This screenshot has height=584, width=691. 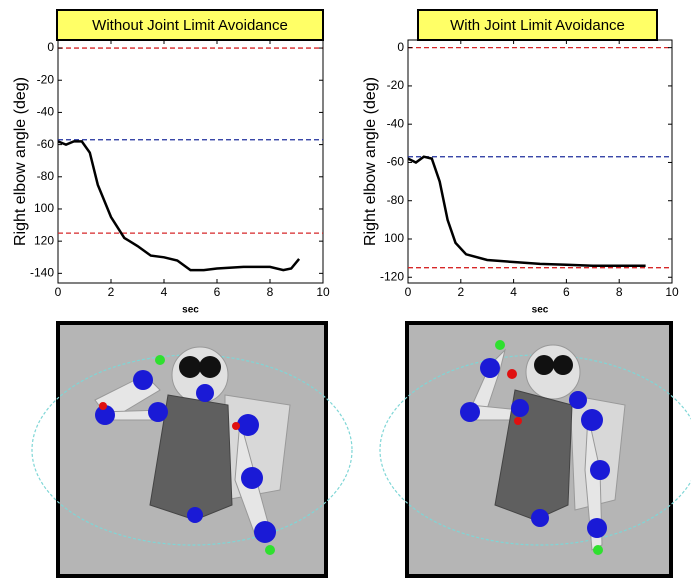 I want to click on chart-title: Without Joint Limit Avoidance, so click(x=190, y=25).